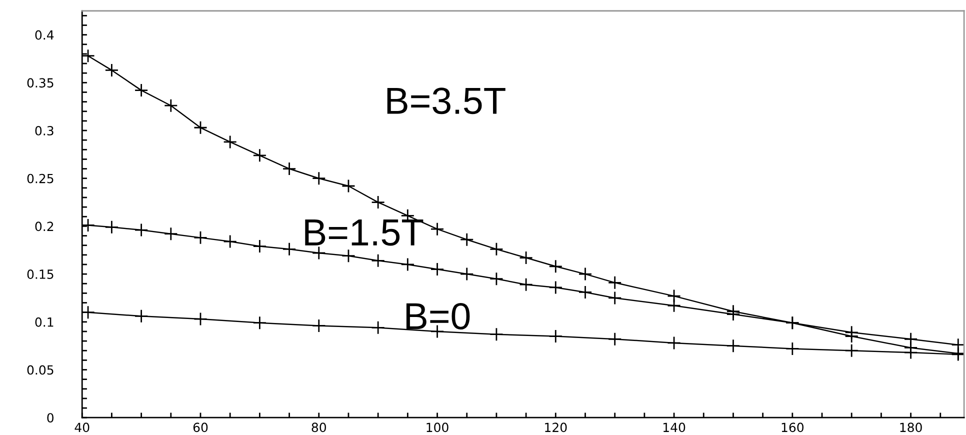 The width and height of the screenshot is (966, 435). What do you see at coordinates (437, 427) in the screenshot?
I see `x-tick-label: 100` at bounding box center [437, 427].